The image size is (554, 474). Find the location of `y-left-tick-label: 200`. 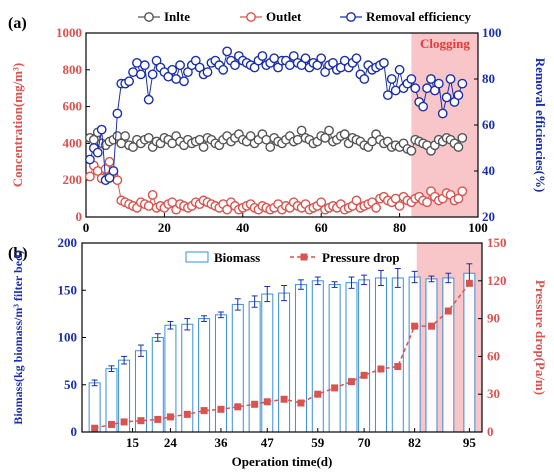

y-left-tick-label: 200 is located at coordinates (73, 179).